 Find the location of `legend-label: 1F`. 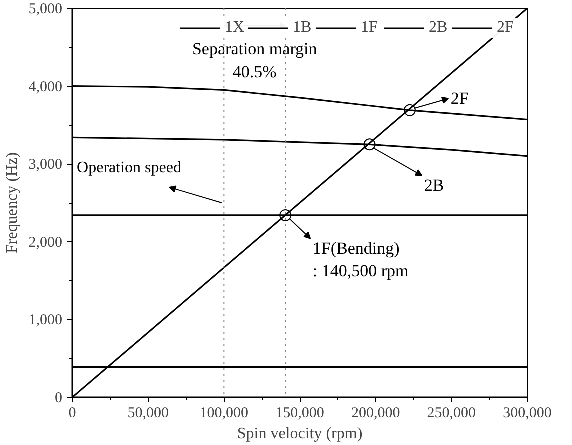

legend-label: 1F is located at coordinates (370, 28).